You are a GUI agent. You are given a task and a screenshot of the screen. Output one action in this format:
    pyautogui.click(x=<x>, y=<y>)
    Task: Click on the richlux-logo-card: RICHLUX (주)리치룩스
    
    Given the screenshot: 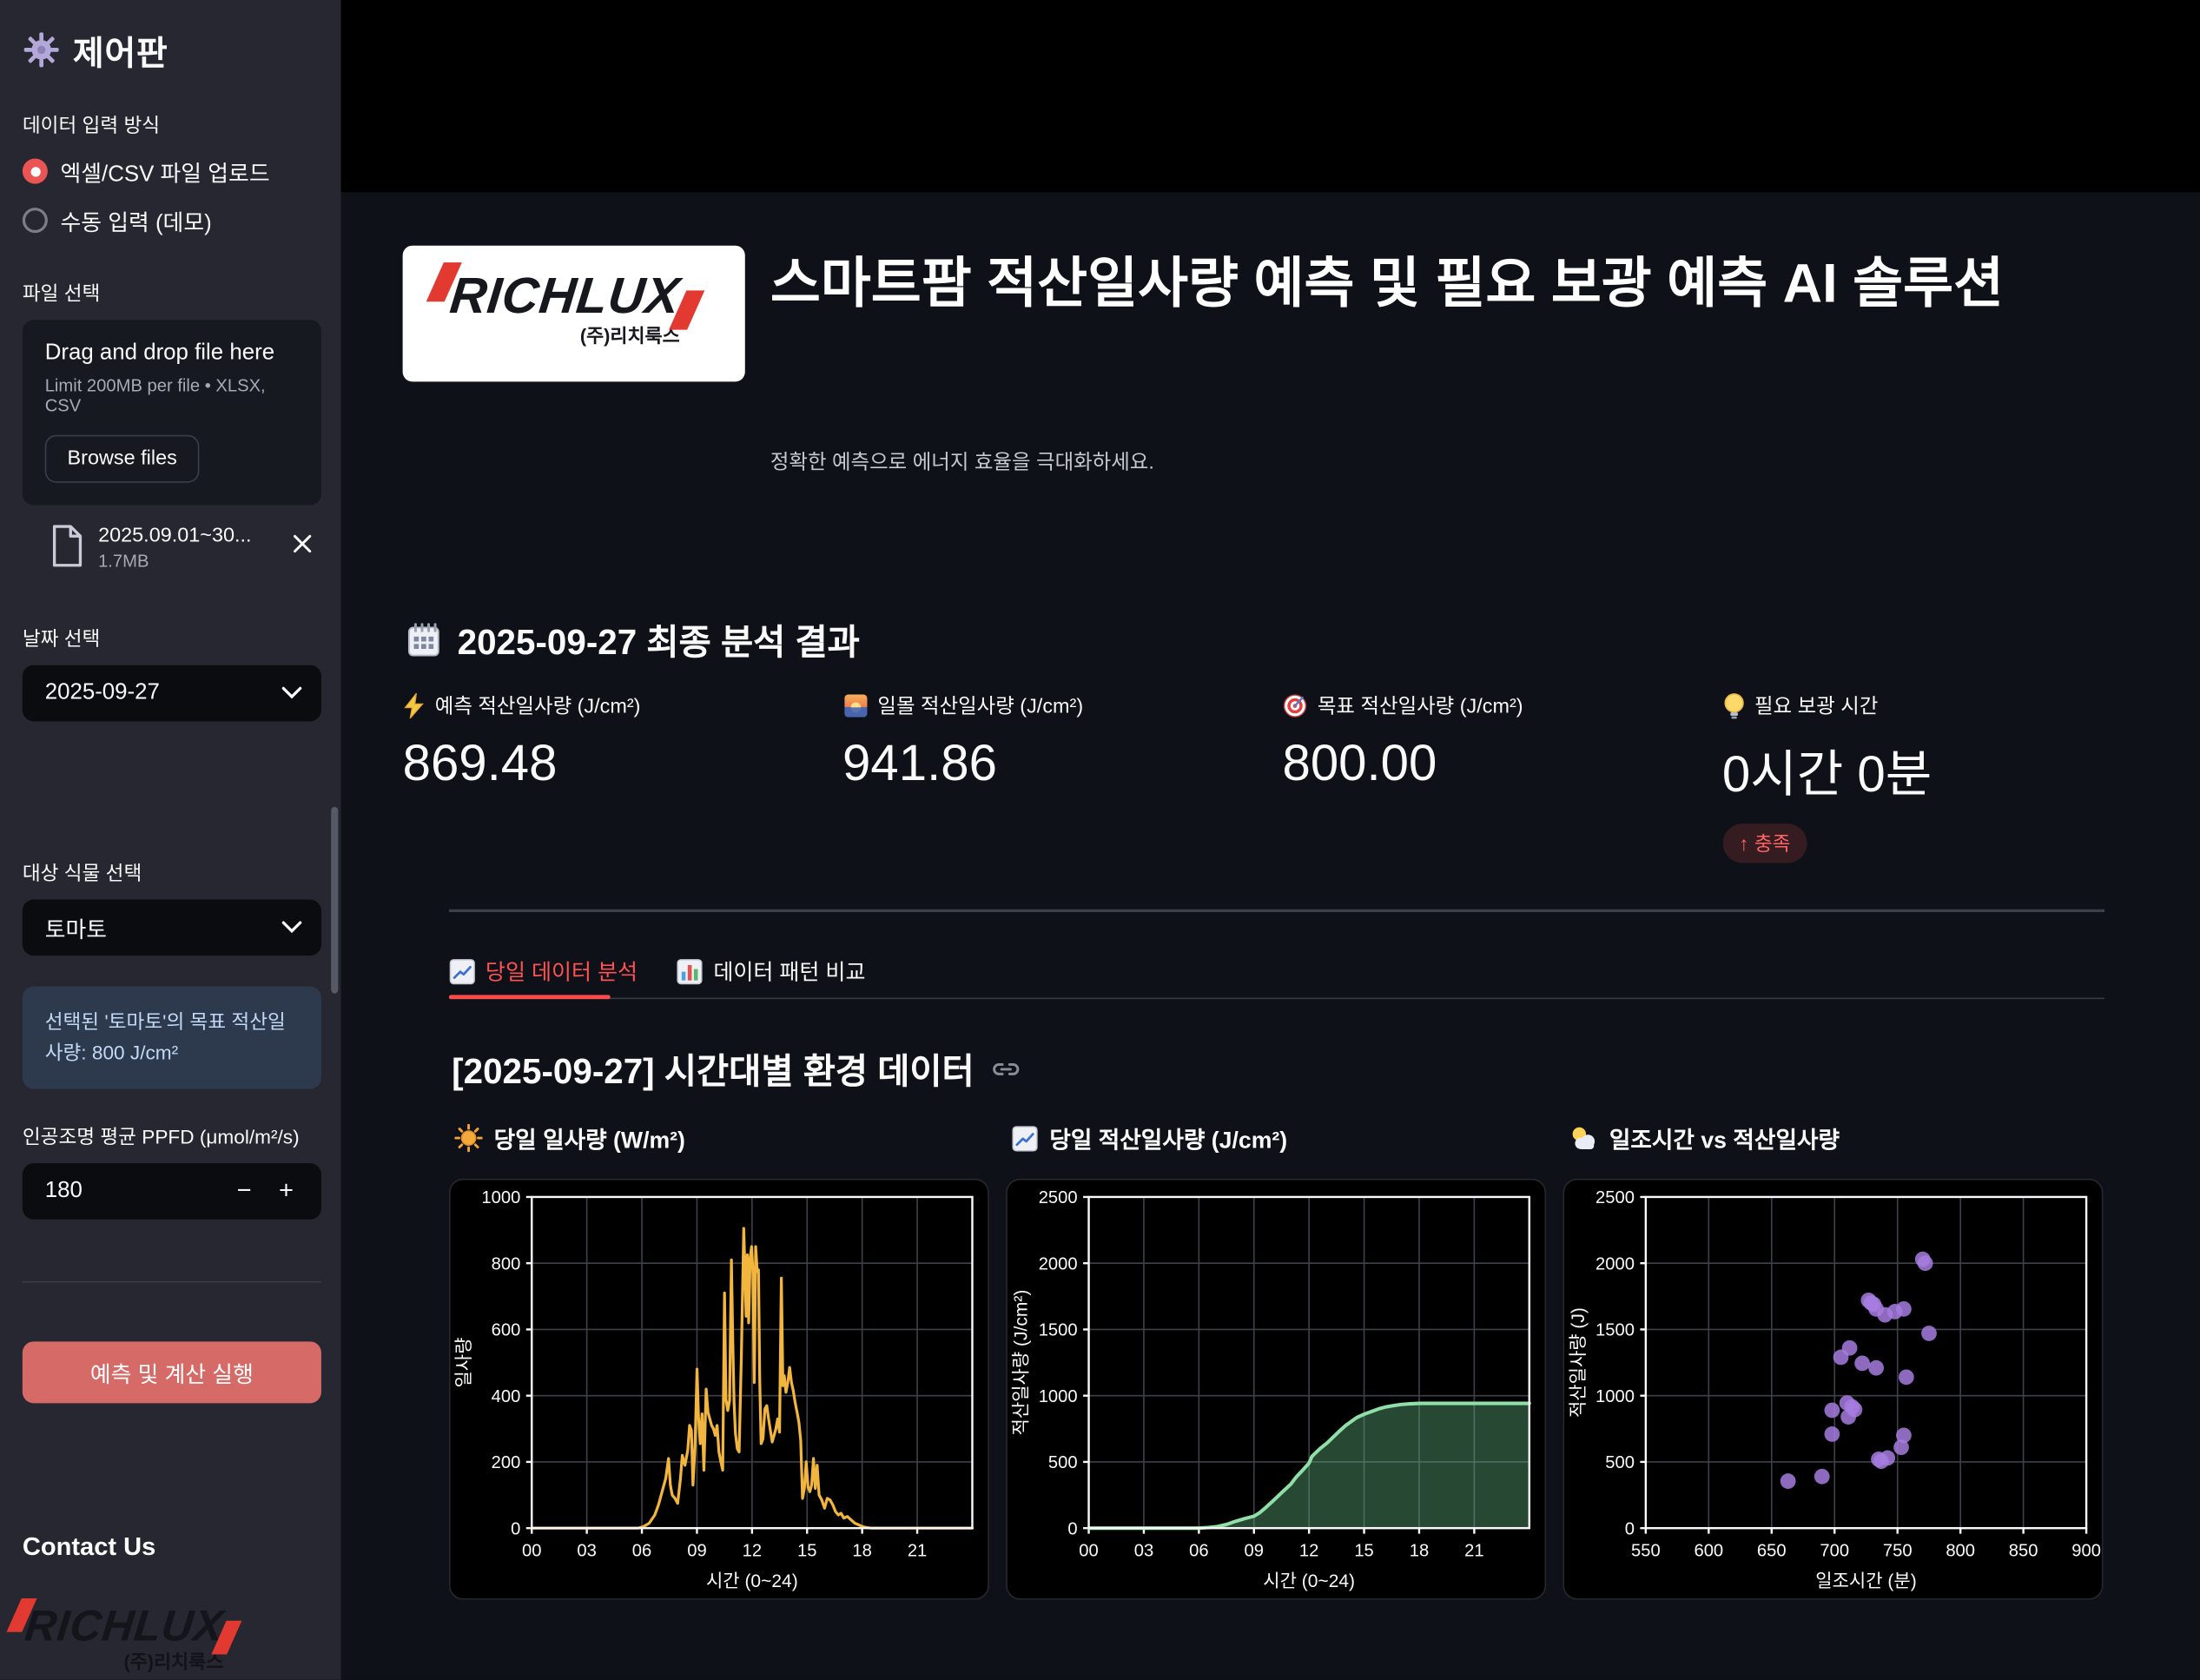 What is the action you would take?
    pyautogui.click(x=573, y=313)
    